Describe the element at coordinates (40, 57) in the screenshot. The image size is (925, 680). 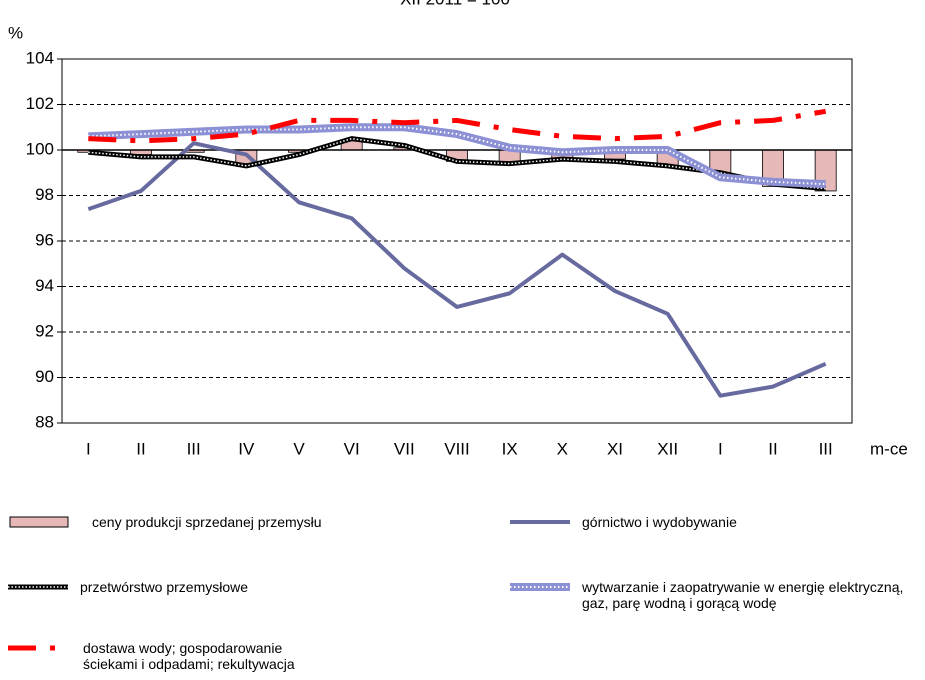
I see `y-tick-label: 104` at that location.